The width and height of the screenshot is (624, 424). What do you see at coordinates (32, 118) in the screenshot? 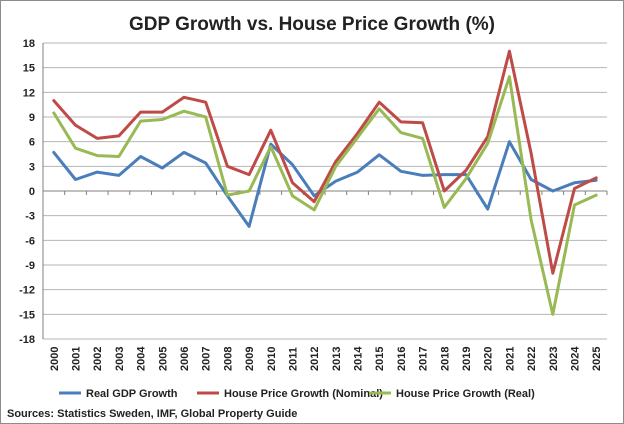
I see `y-tick-label: 9` at bounding box center [32, 118].